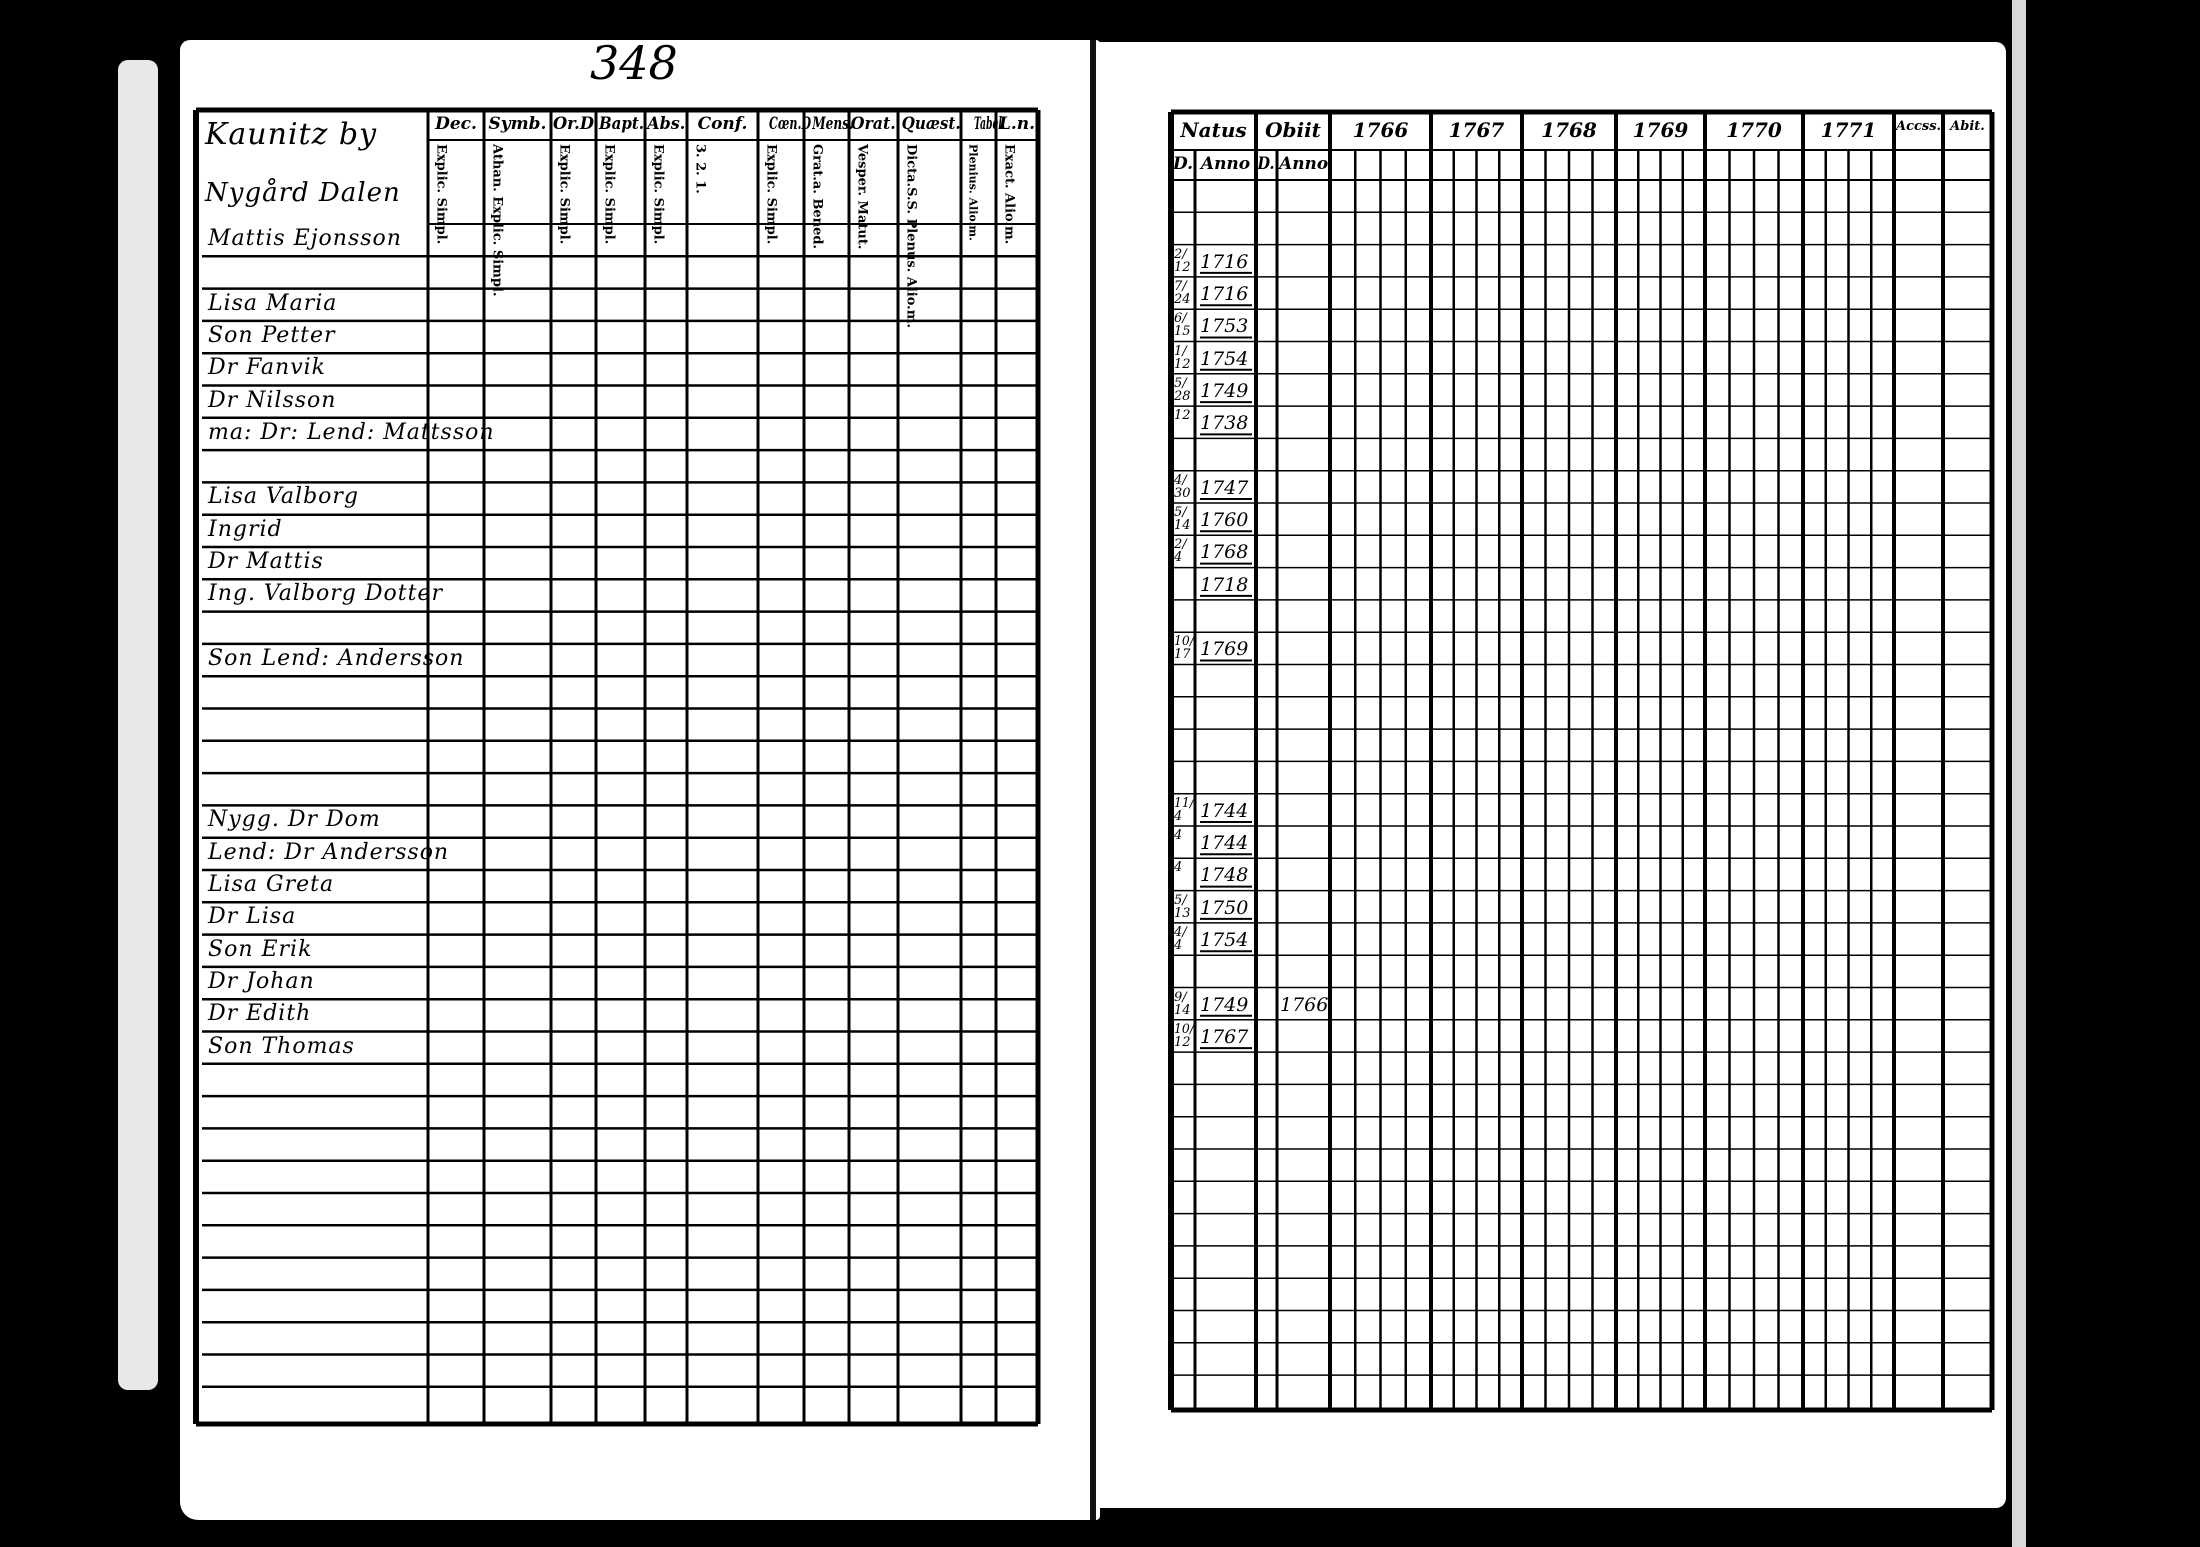 This screenshot has width=2200, height=1547. I want to click on resident-name: Son Thomas, so click(281, 1046).